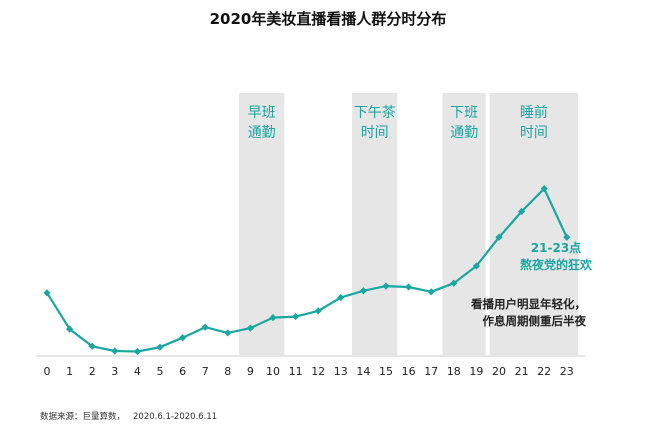 Image resolution: width=656 pixels, height=434 pixels. Describe the element at coordinates (92, 371) in the screenshot. I see `x-tick-label: 2` at that location.